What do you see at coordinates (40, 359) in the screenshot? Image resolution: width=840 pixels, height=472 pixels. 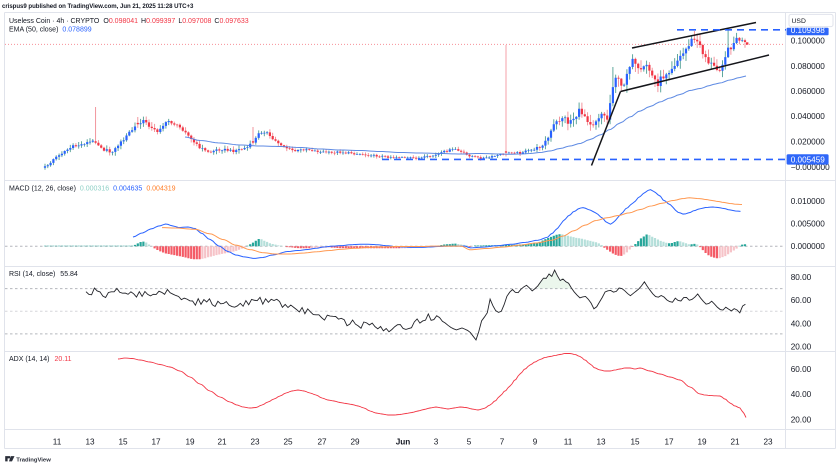 I see `svg-text:ADX (14, 14)20.11: ADX (14, 14) 20.11` at bounding box center [40, 359].